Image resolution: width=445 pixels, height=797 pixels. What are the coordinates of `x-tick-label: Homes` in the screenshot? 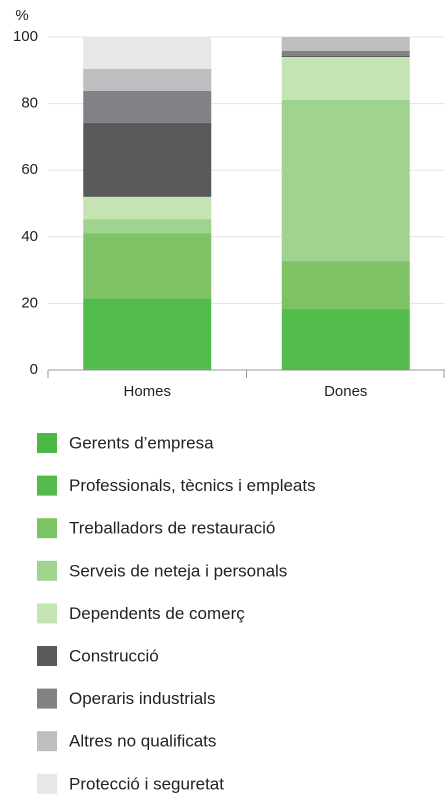 It's located at (147, 391).